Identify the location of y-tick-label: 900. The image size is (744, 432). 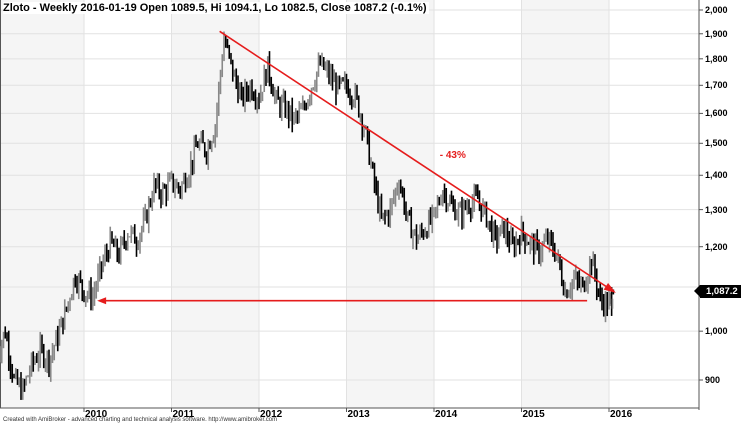
(713, 380).